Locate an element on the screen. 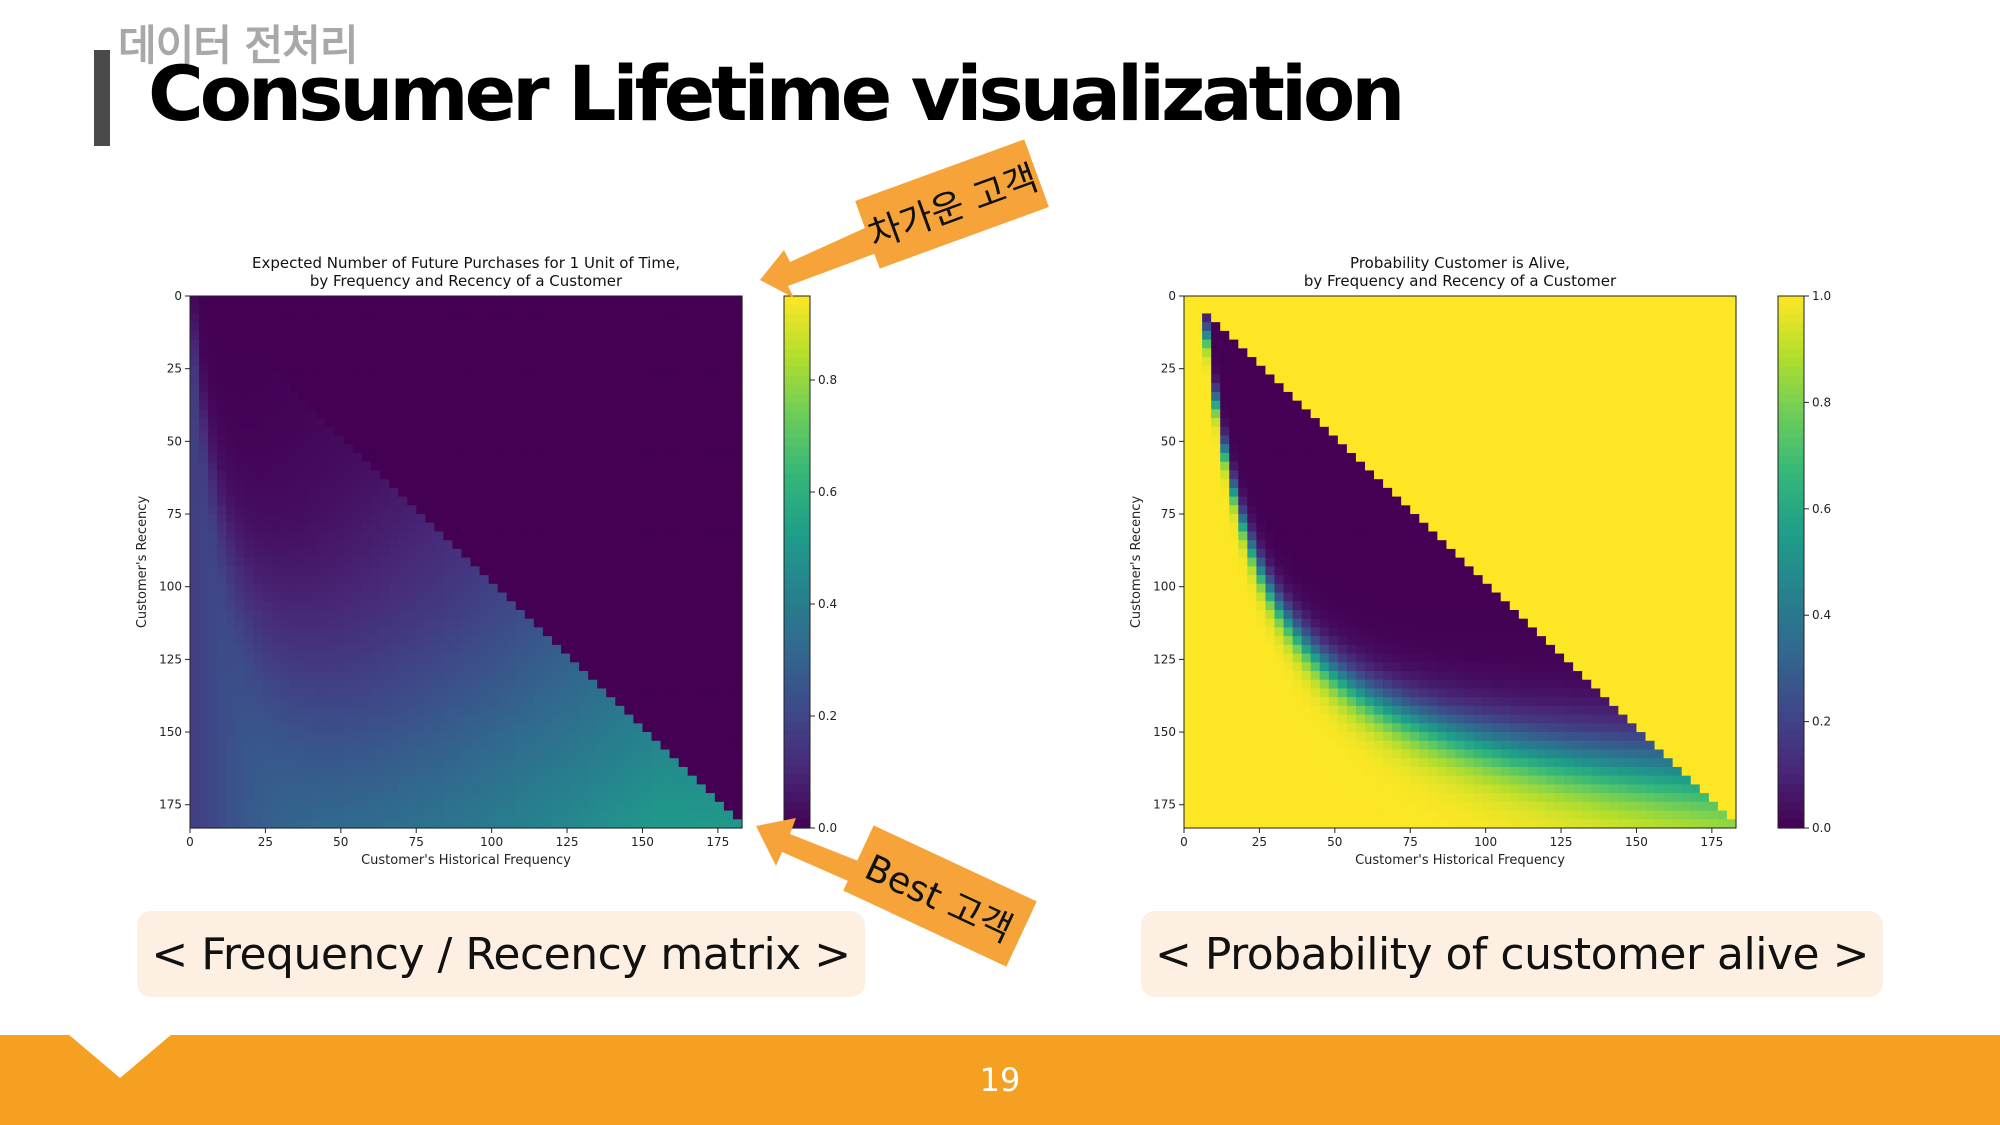  left-heatmap-colorbar-step is located at coordinates (797, 345).